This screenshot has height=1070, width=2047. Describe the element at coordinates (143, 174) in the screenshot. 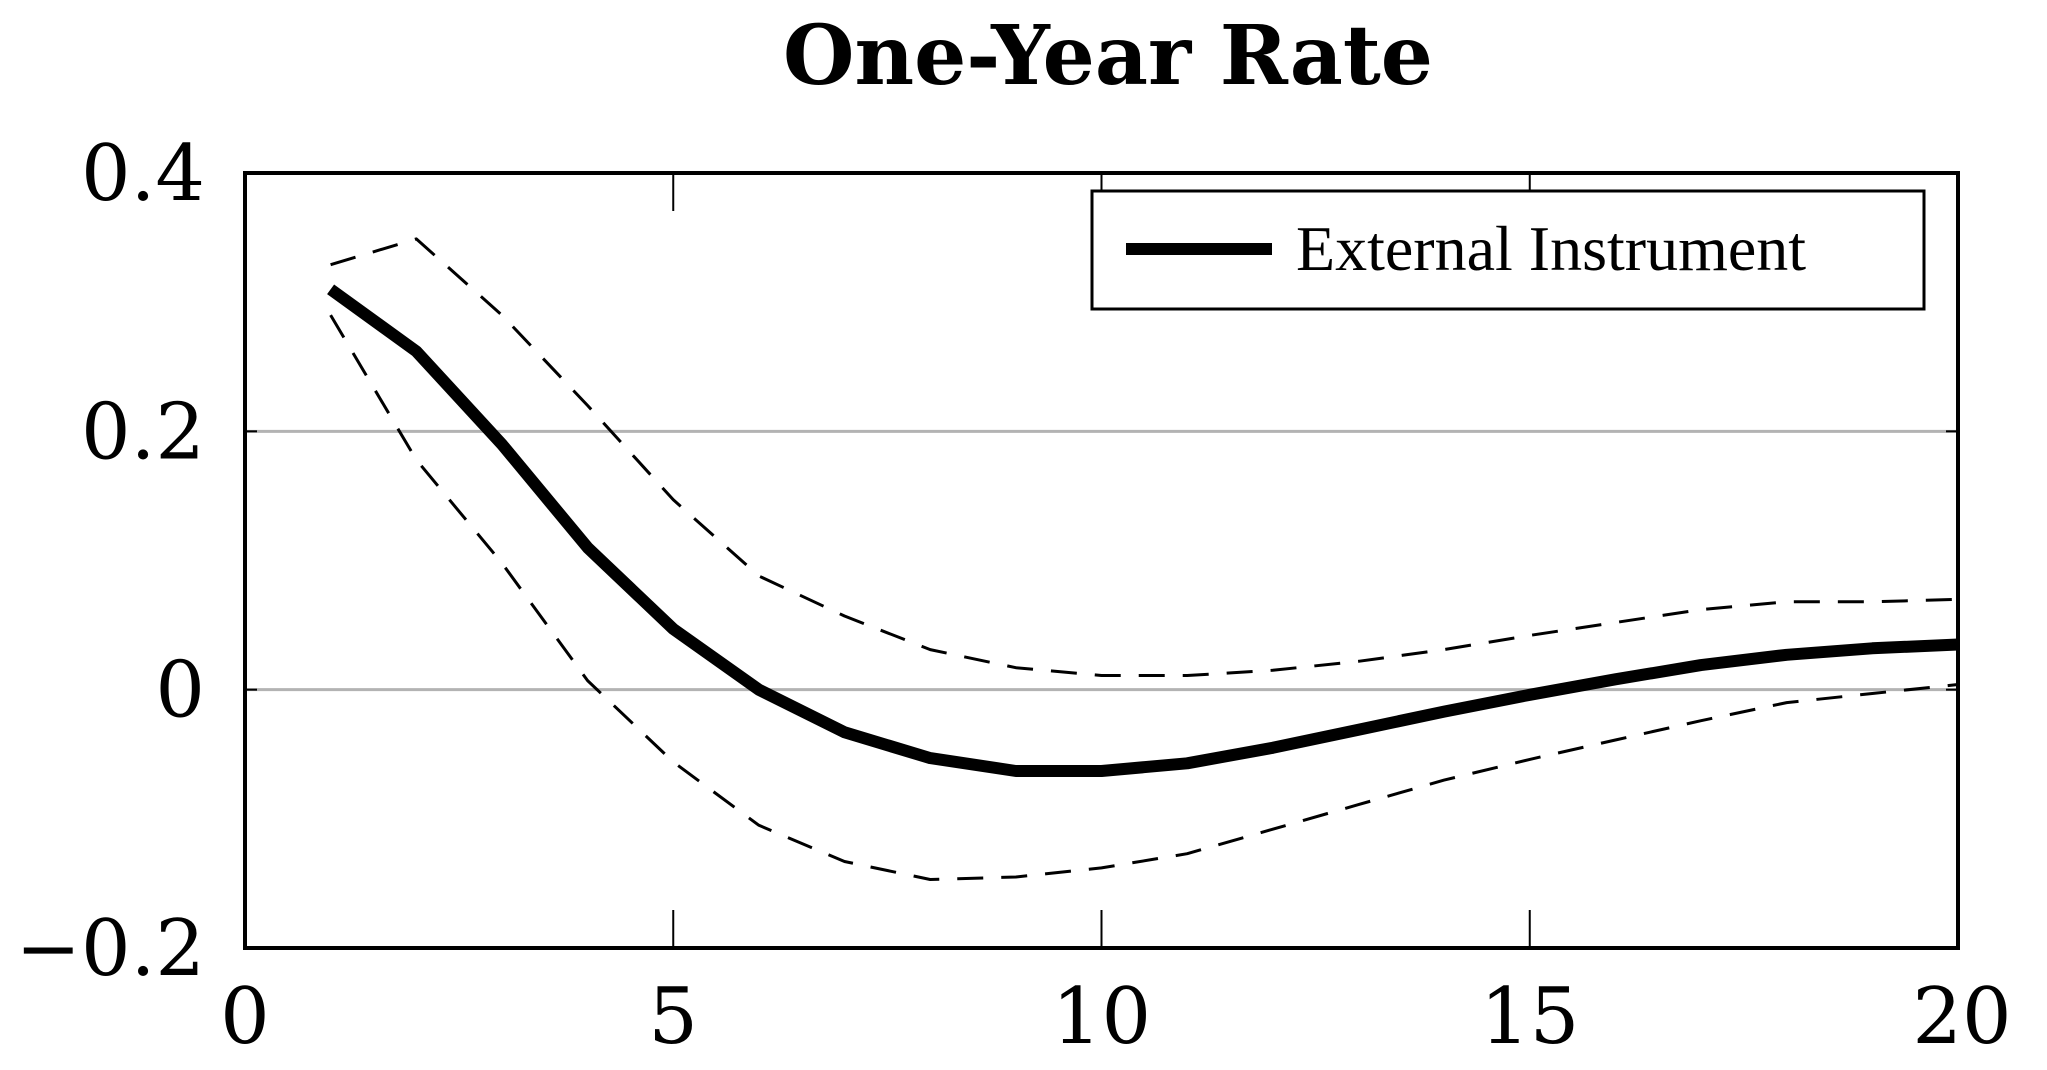

I see `y-tick-label: 0.4` at that location.